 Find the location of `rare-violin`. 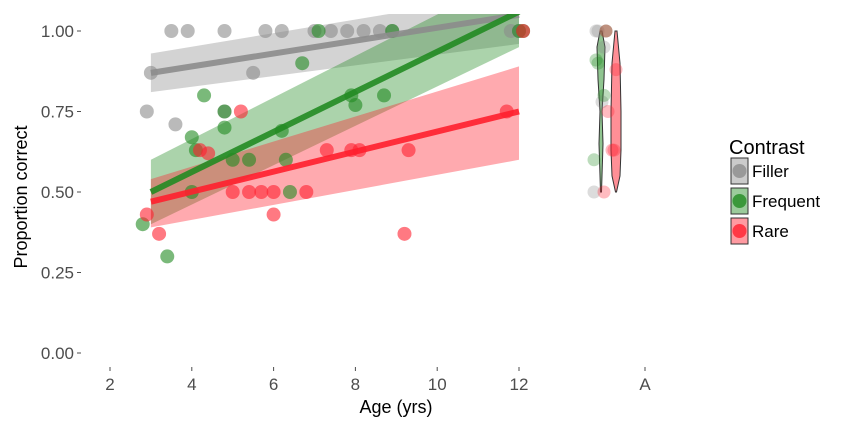

rare-violin is located at coordinates (616, 111).